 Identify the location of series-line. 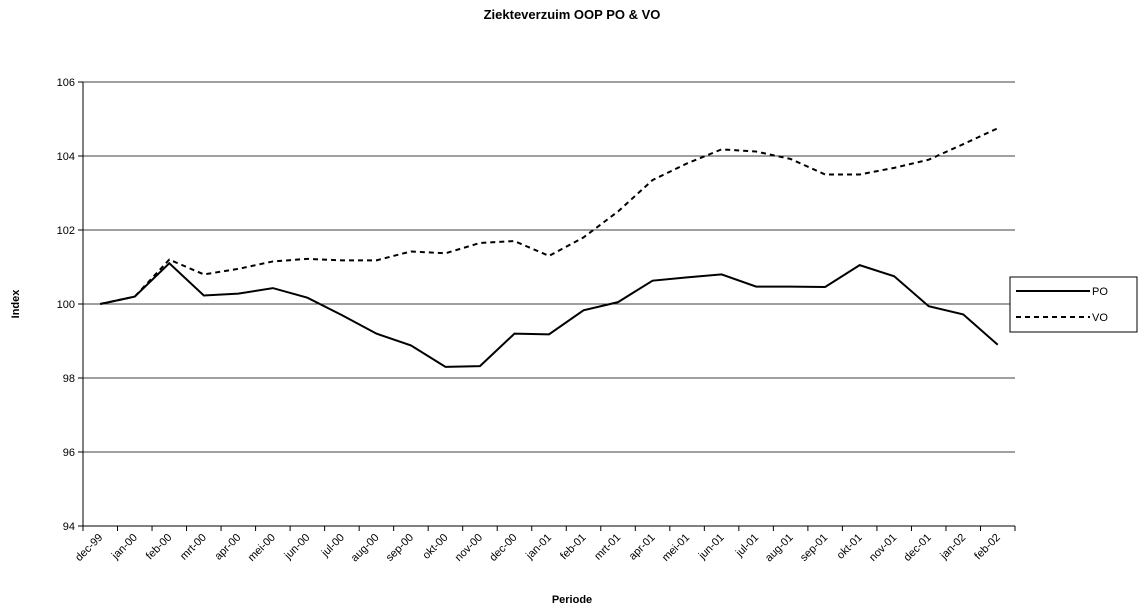
(549, 314).